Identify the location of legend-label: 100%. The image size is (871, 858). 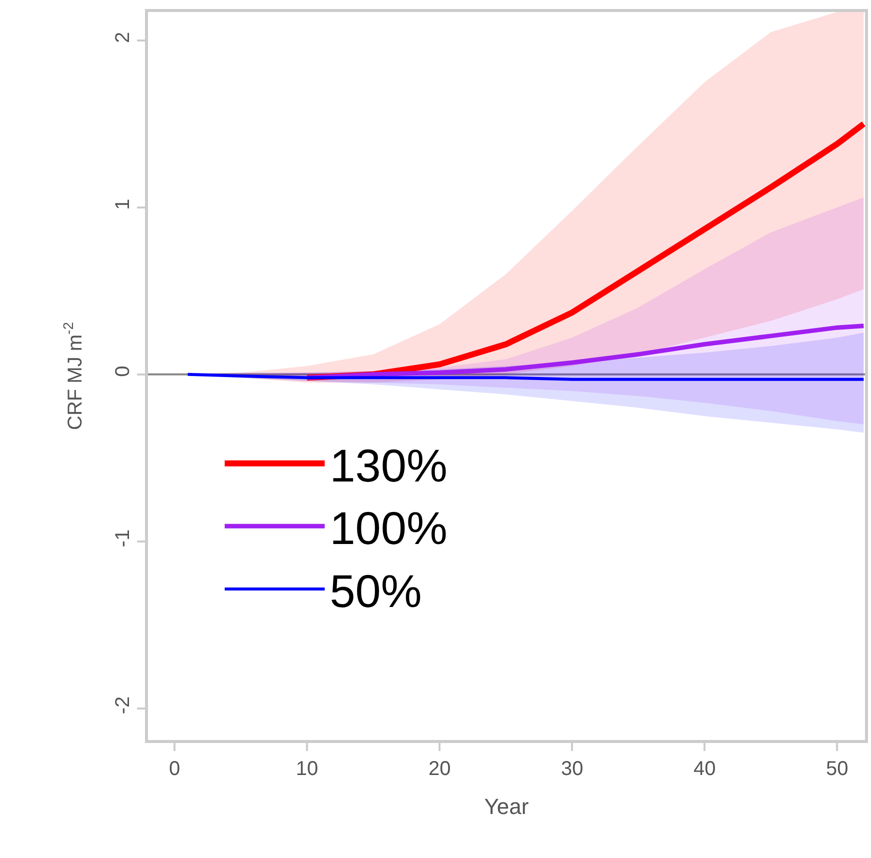
(389, 528).